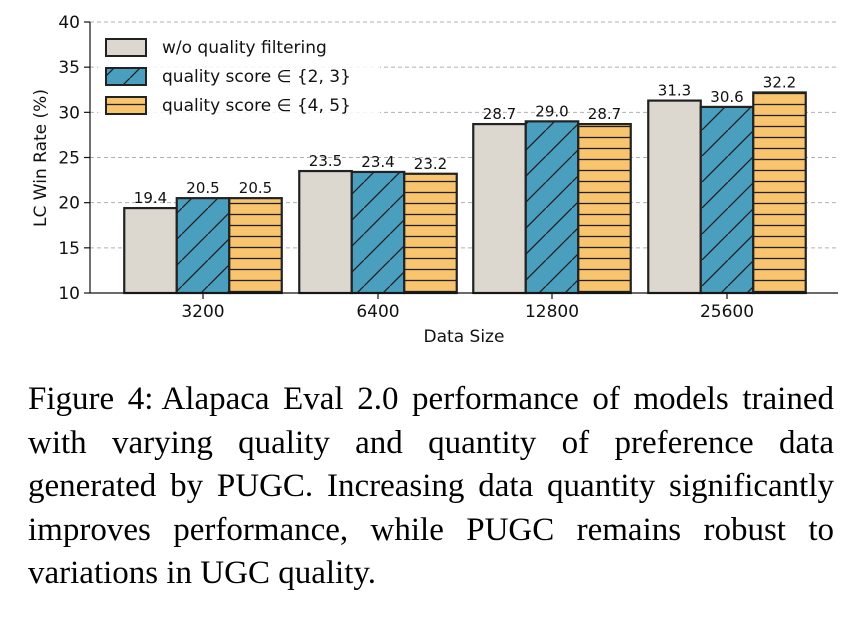 This screenshot has height=622, width=859. Describe the element at coordinates (69, 113) in the screenshot. I see `y-tick-label: 30` at that location.